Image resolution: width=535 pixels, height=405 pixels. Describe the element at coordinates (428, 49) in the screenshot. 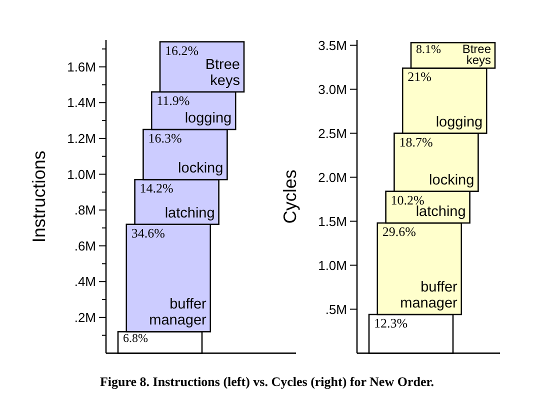

I see `annotation: 8.1%` at that location.